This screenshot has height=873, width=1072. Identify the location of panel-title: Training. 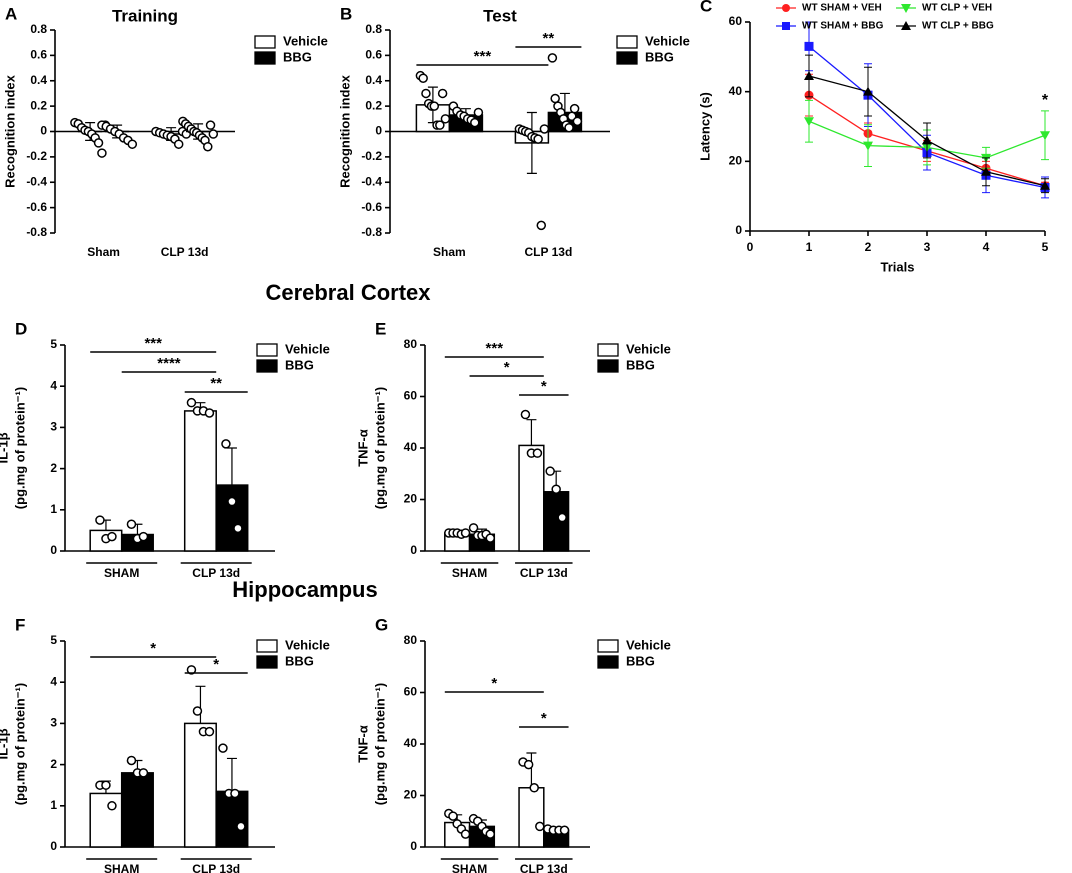
(145, 15).